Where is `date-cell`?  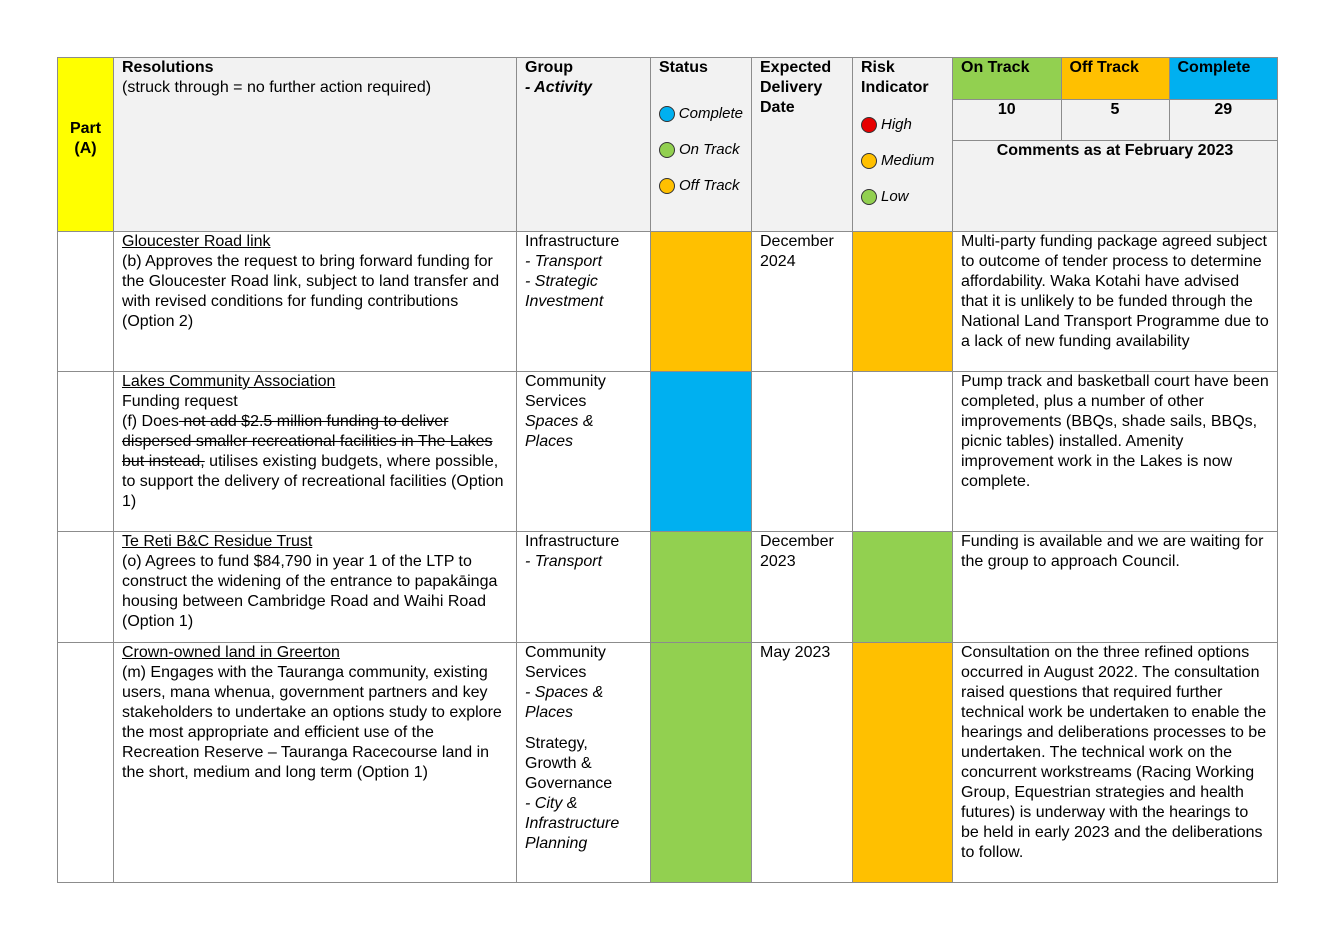 date-cell is located at coordinates (802, 451).